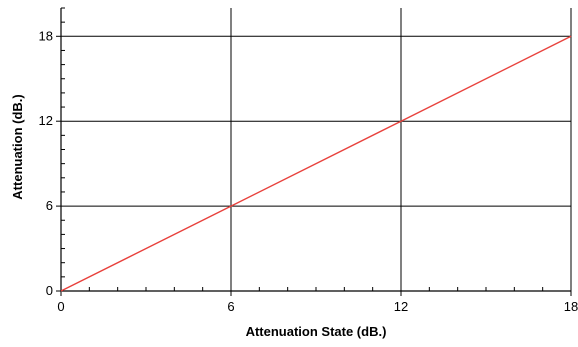 Image resolution: width=578 pixels, height=347 pixels. I want to click on x-axis-title: Attenuation State (dB.), so click(316, 331).